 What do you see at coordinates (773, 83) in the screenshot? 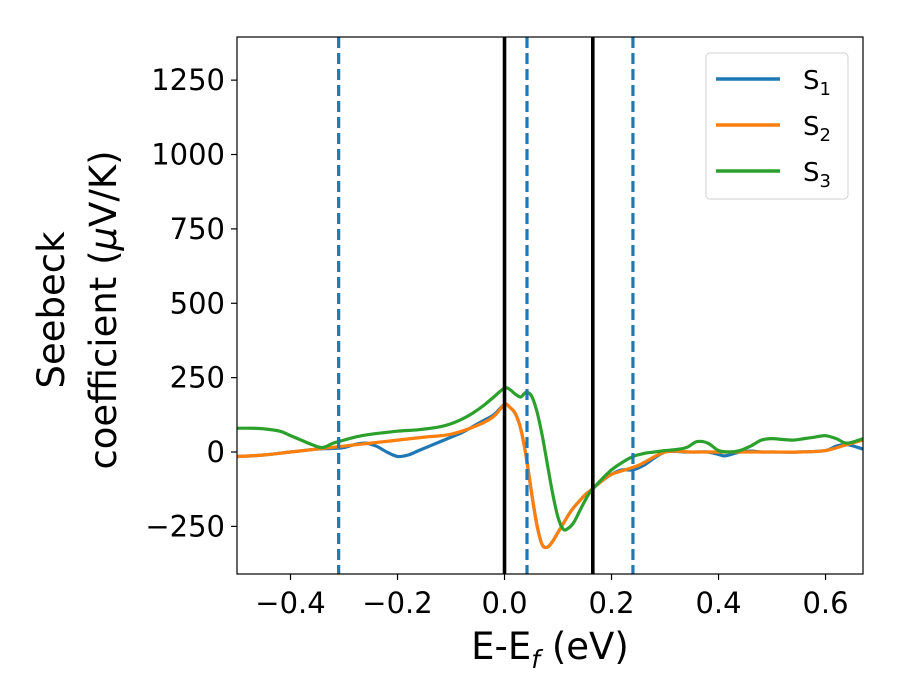
I see `legend-item-s1: S1` at bounding box center [773, 83].